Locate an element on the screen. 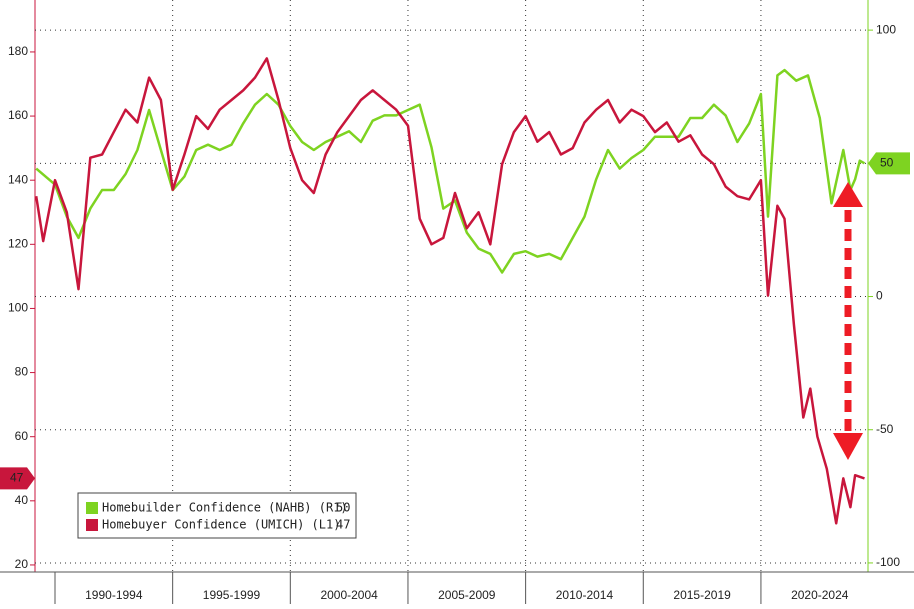  x-tick-label: 2020-2024 is located at coordinates (820, 595).